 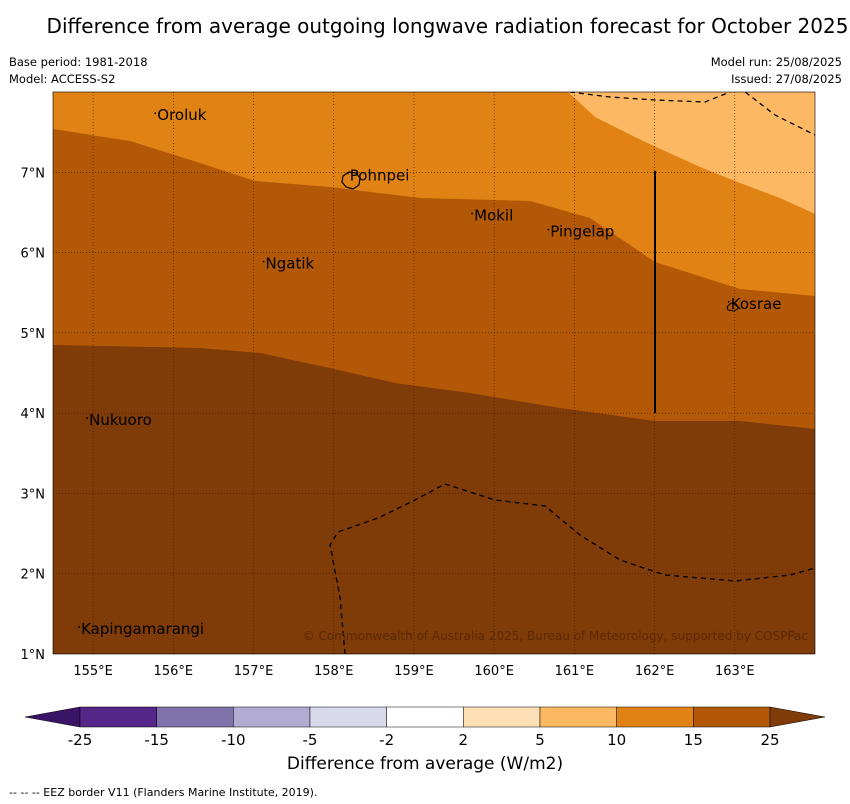 I want to click on lat-tick-label: 6°N, so click(x=33, y=254).